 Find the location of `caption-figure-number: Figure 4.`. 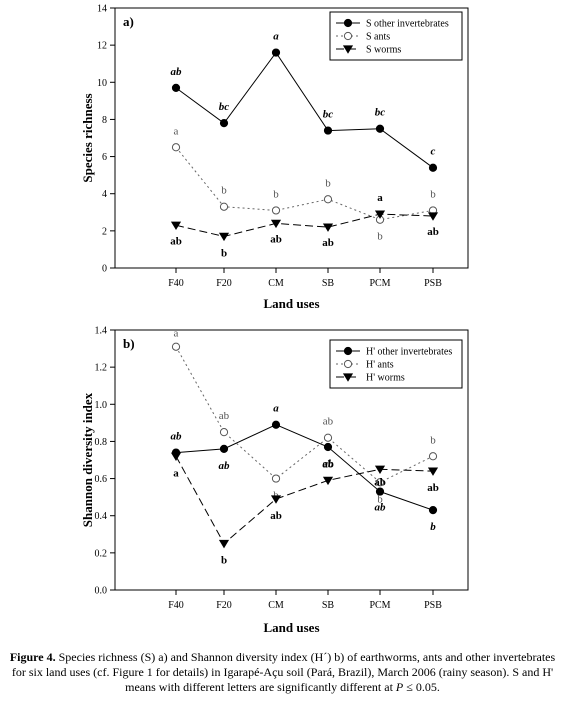

caption-figure-number: Figure 4. is located at coordinates (32, 657).